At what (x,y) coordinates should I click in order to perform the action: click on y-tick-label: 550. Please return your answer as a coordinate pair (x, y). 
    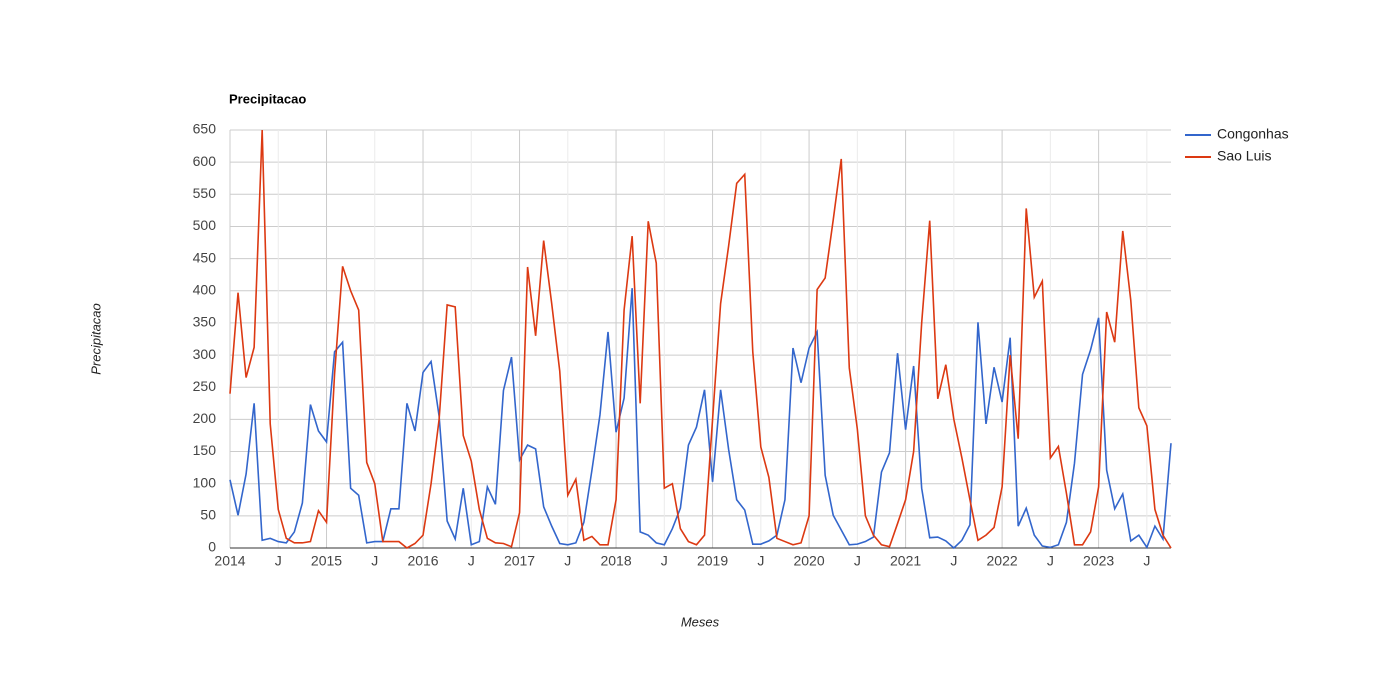
    Looking at the image, I should click on (205, 193).